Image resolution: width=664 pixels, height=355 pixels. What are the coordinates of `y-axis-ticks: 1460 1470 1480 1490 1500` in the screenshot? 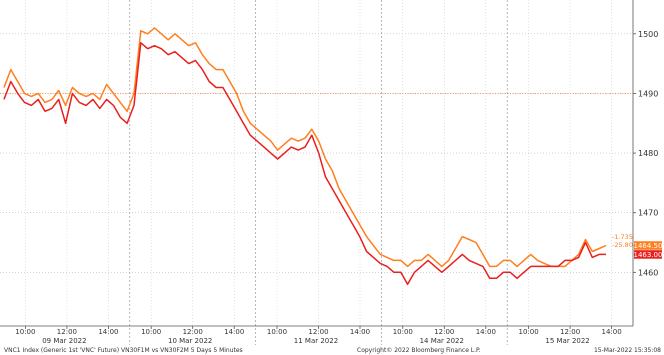 It's located at (645, 153).